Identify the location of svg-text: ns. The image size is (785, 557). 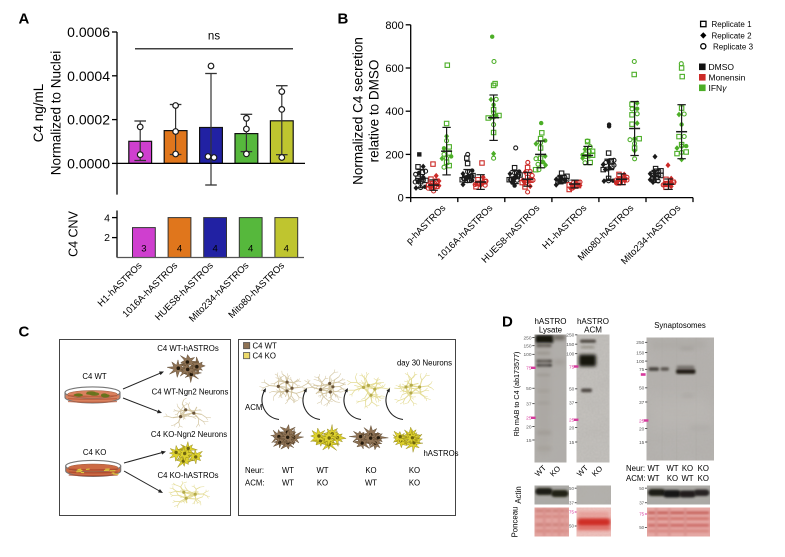
(214, 37).